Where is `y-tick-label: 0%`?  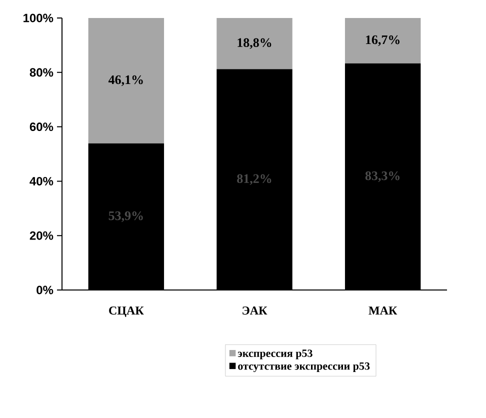
y-tick-label: 0% is located at coordinates (45, 290).